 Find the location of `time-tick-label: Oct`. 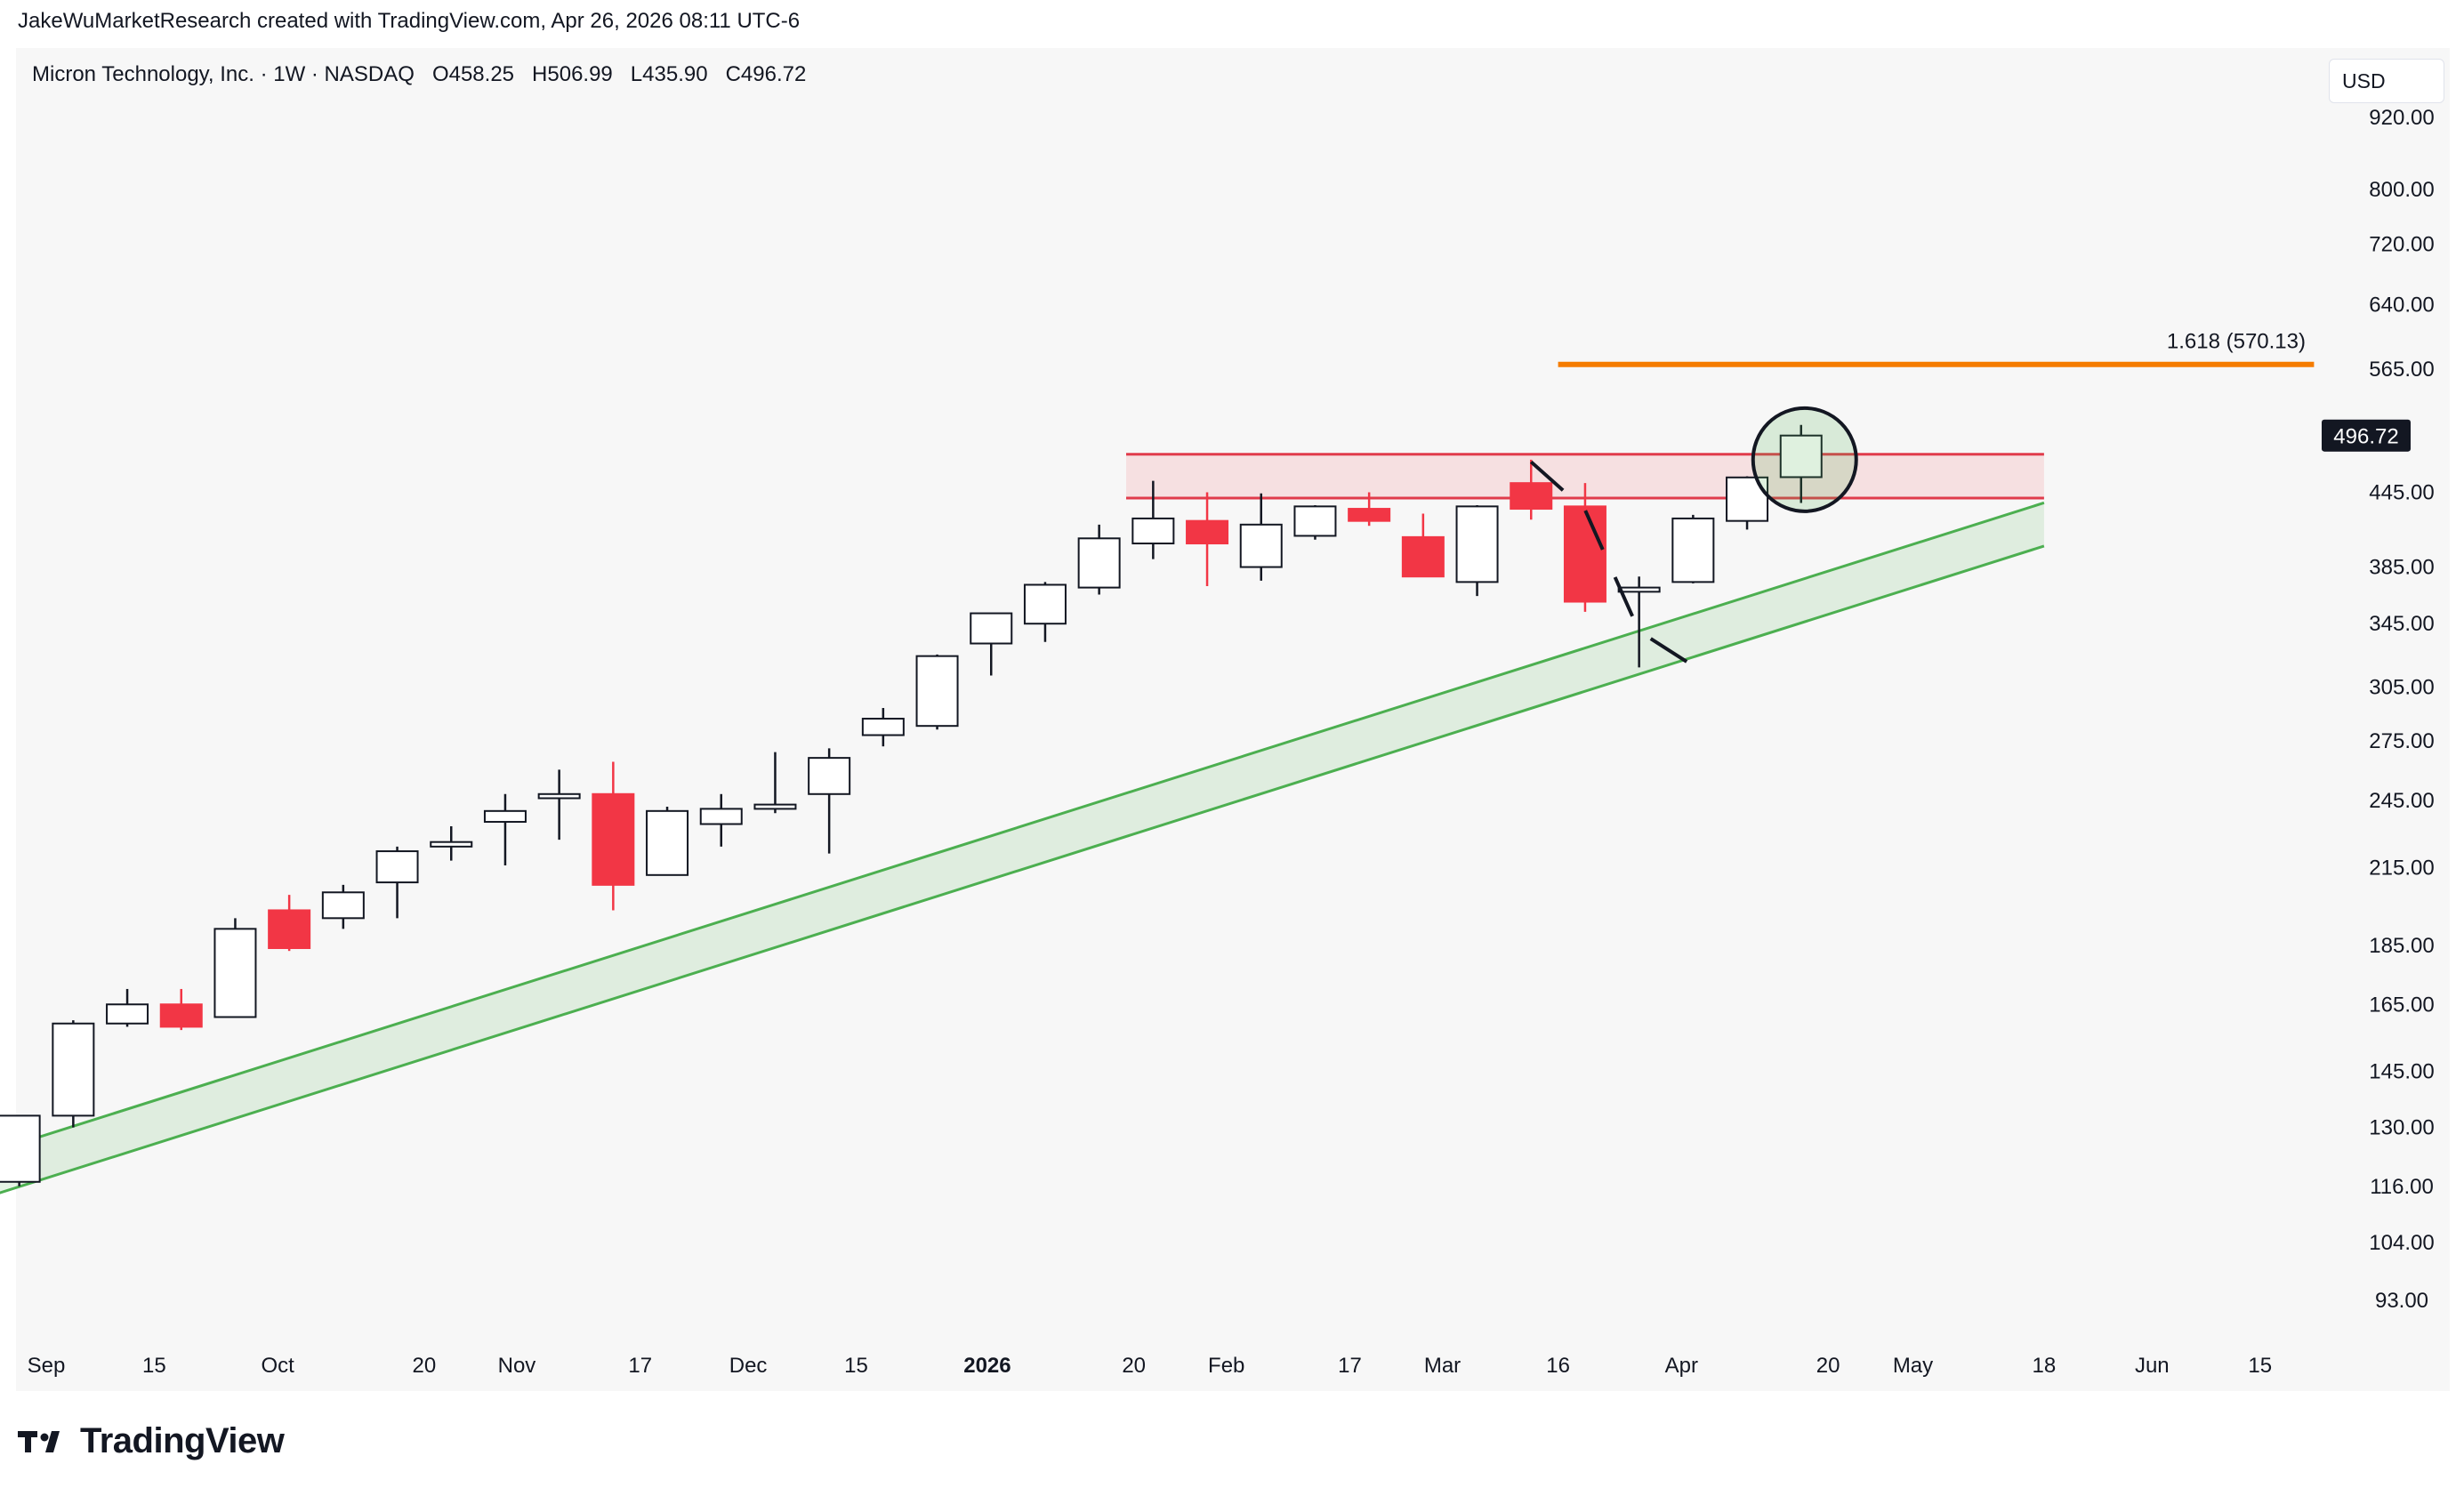

time-tick-label: Oct is located at coordinates (277, 1366).